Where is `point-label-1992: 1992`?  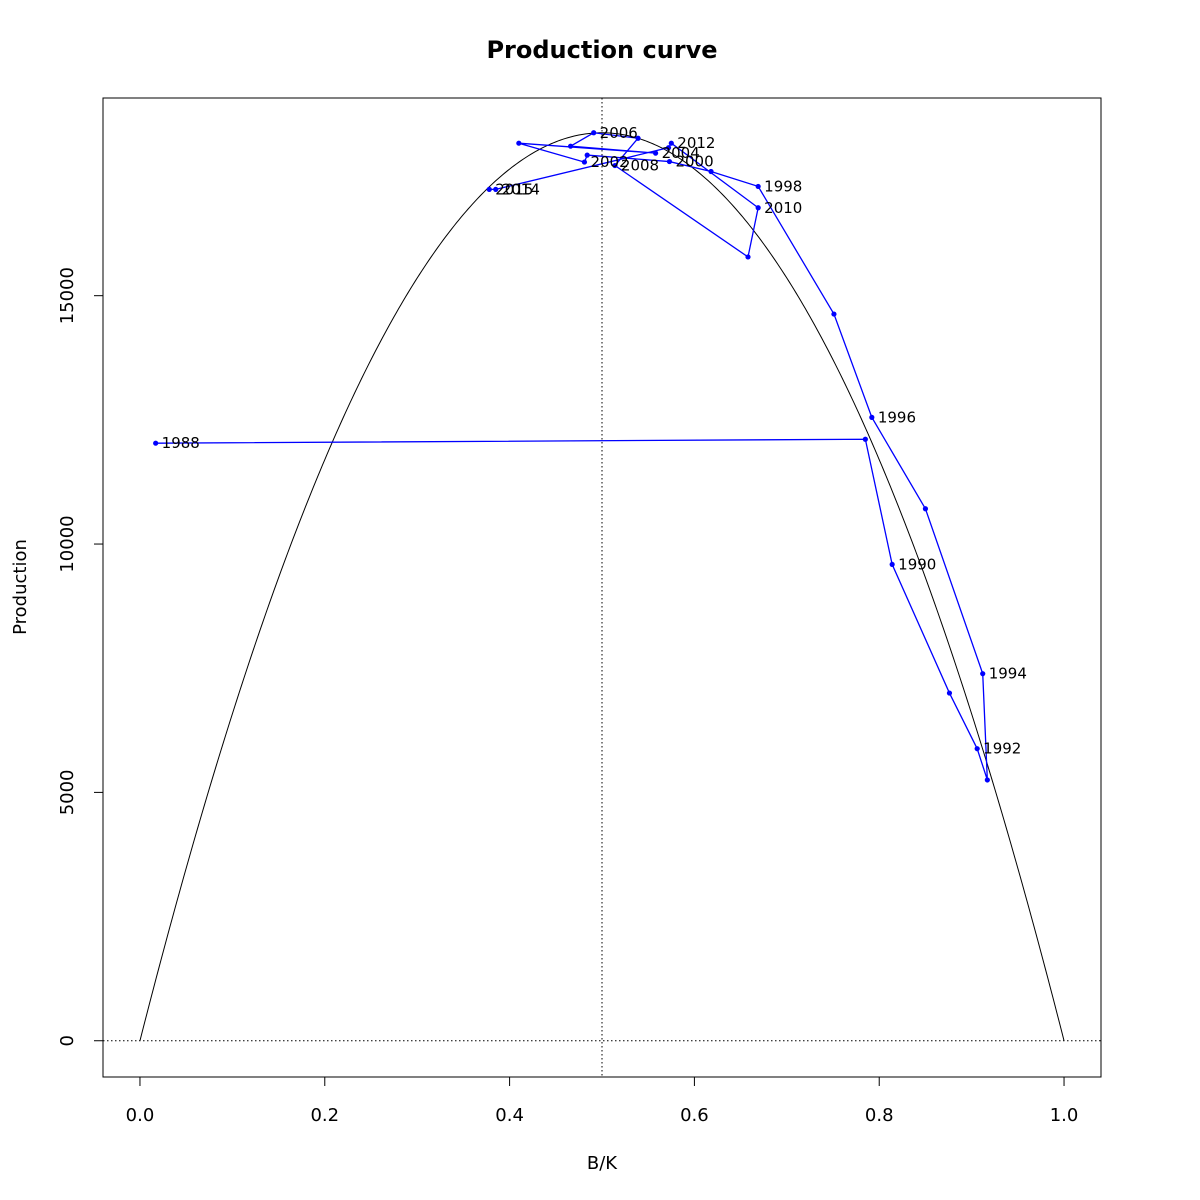
point-label-1992: 1992 is located at coordinates (1002, 749).